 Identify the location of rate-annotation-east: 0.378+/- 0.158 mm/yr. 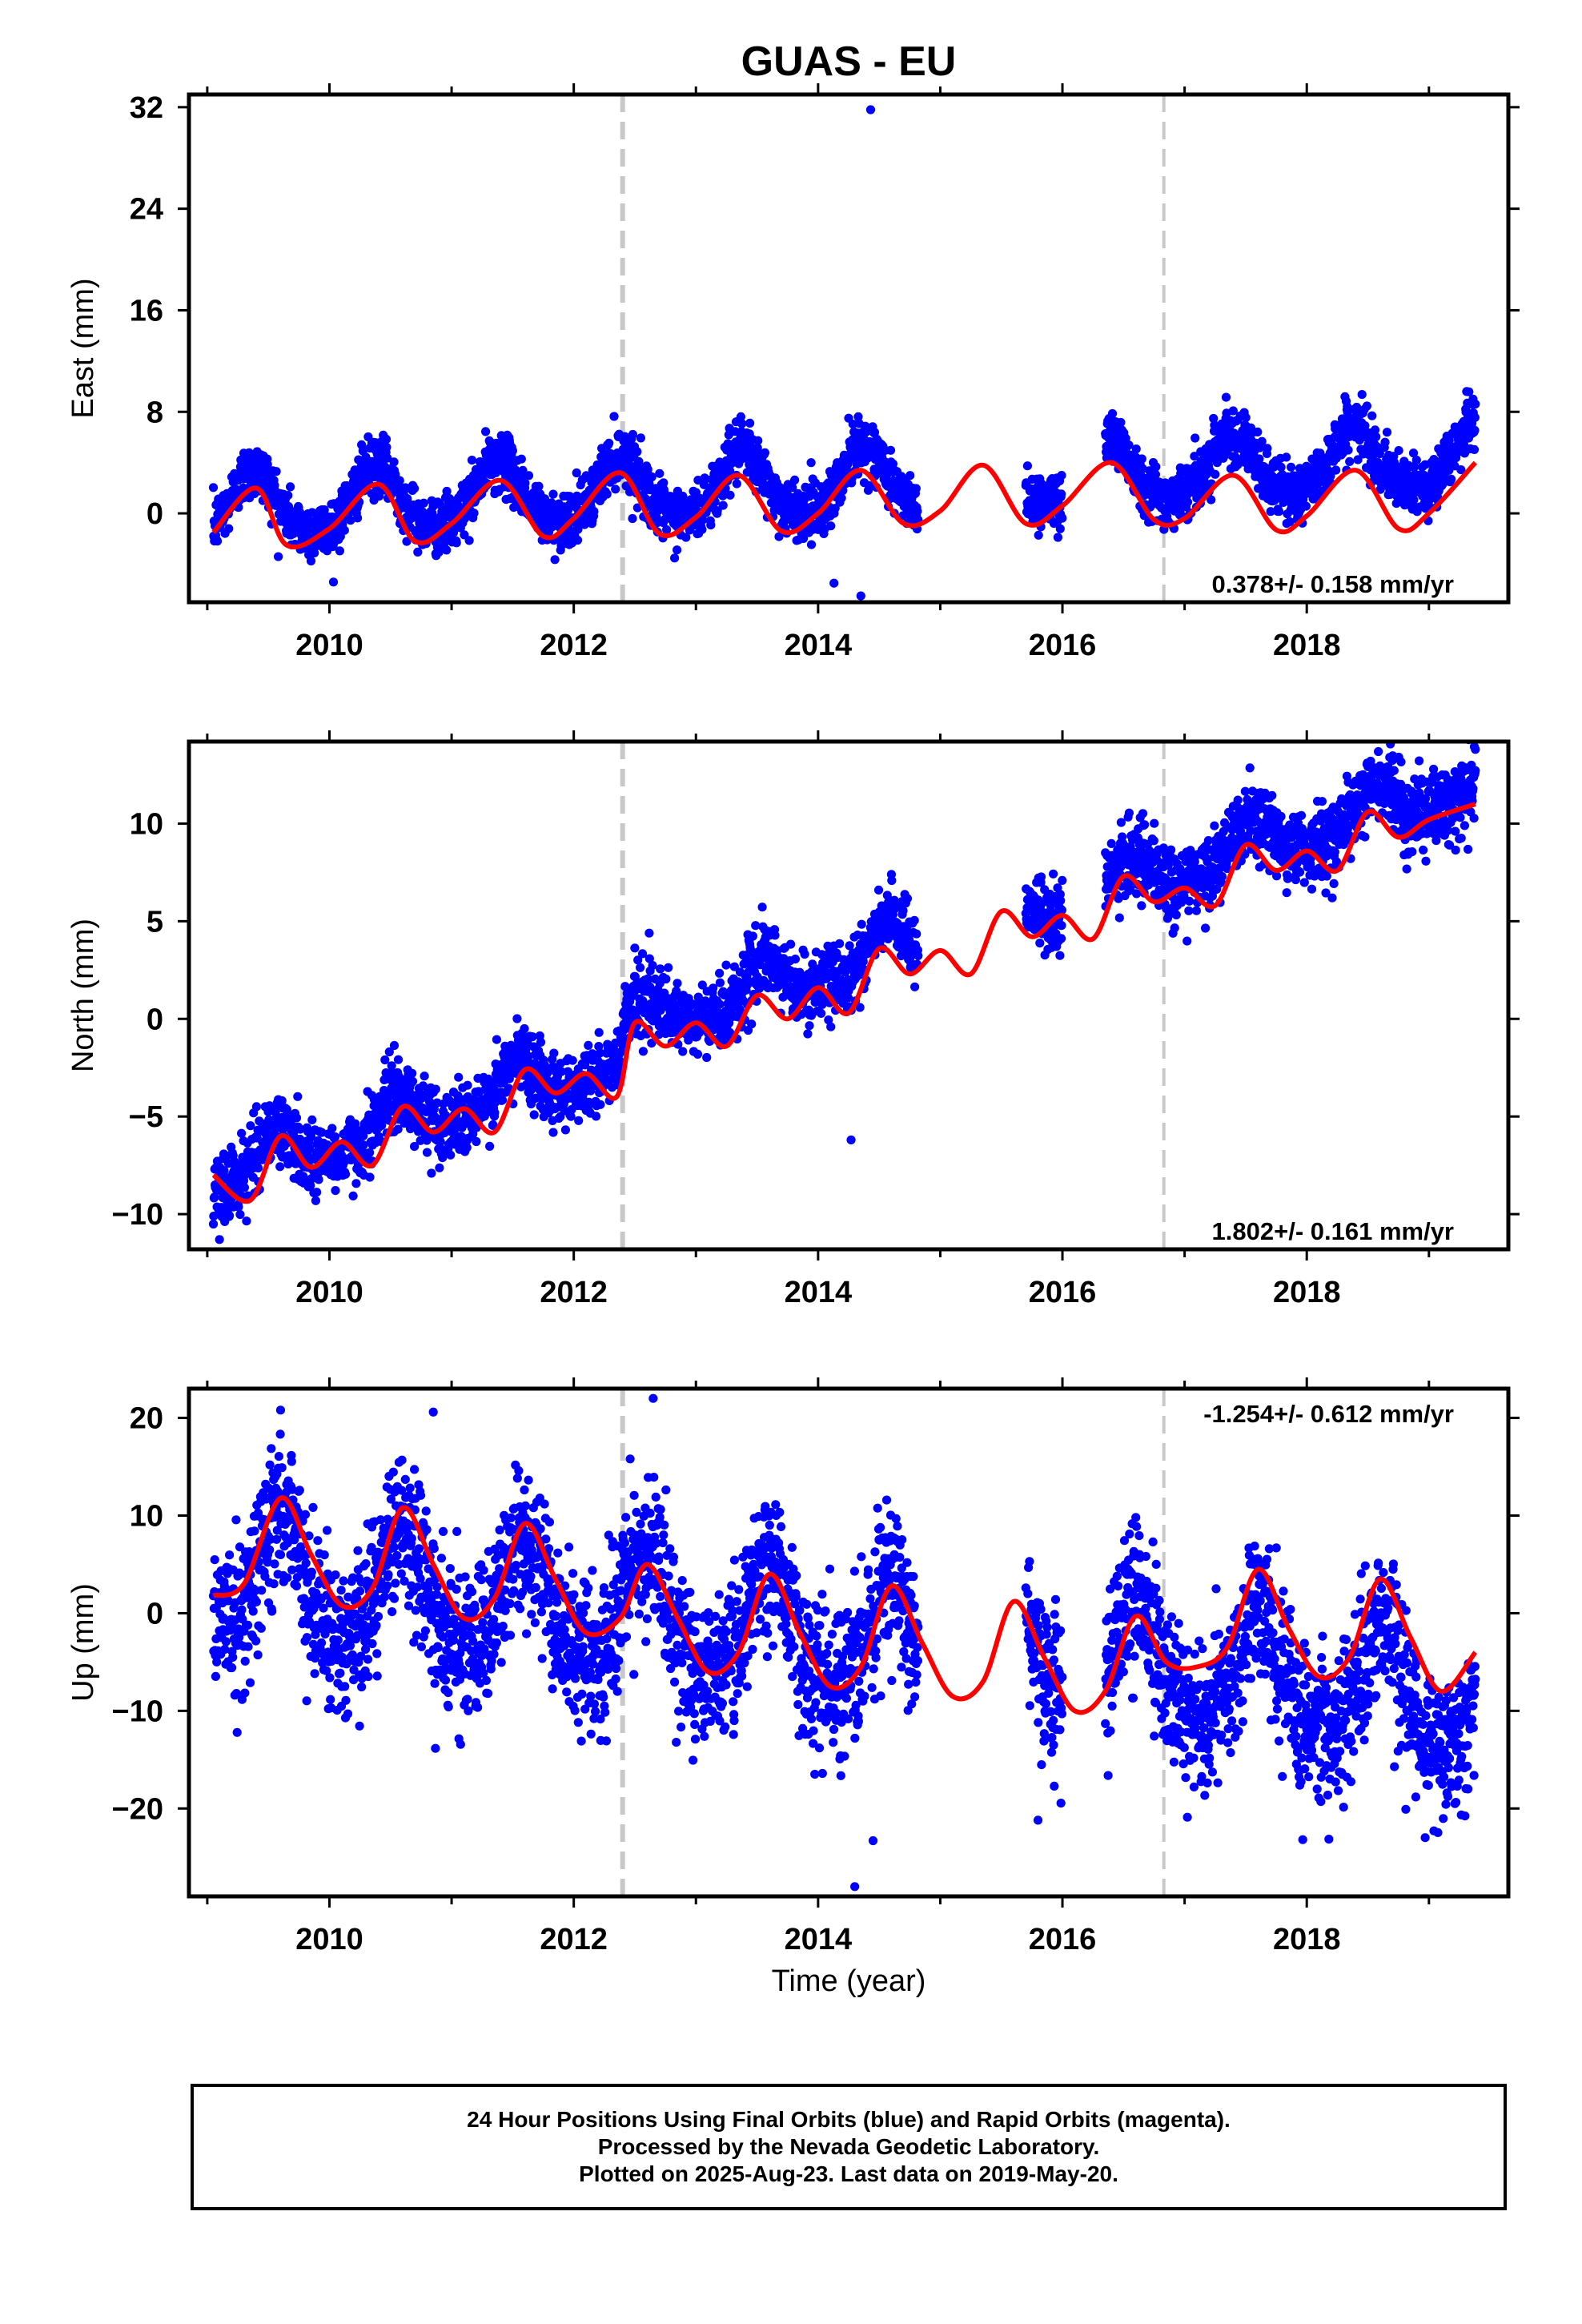
(1333, 584).